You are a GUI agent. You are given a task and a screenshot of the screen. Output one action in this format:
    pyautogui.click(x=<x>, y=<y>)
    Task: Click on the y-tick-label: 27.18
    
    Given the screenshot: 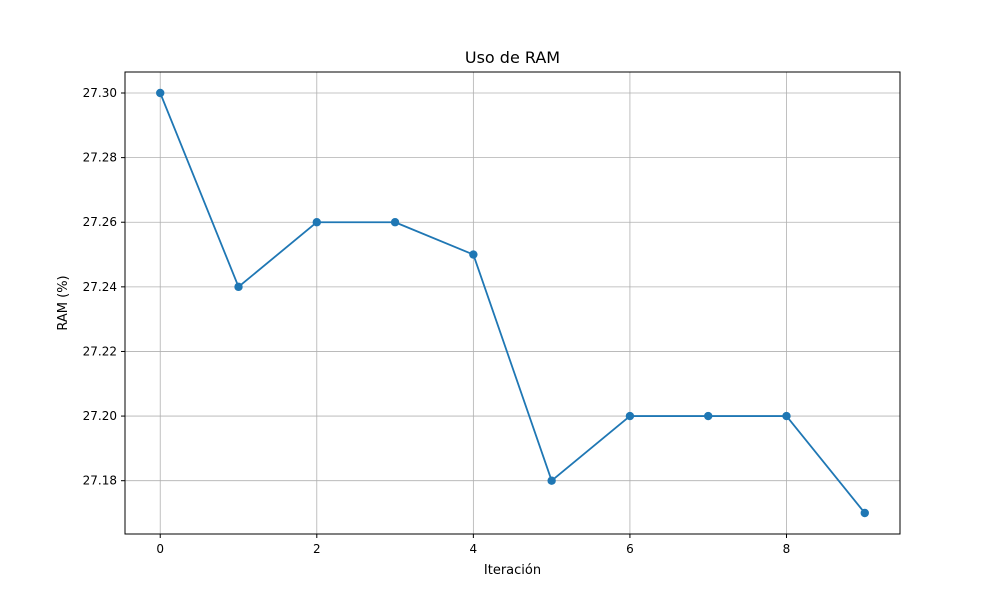 What is the action you would take?
    pyautogui.click(x=100, y=481)
    